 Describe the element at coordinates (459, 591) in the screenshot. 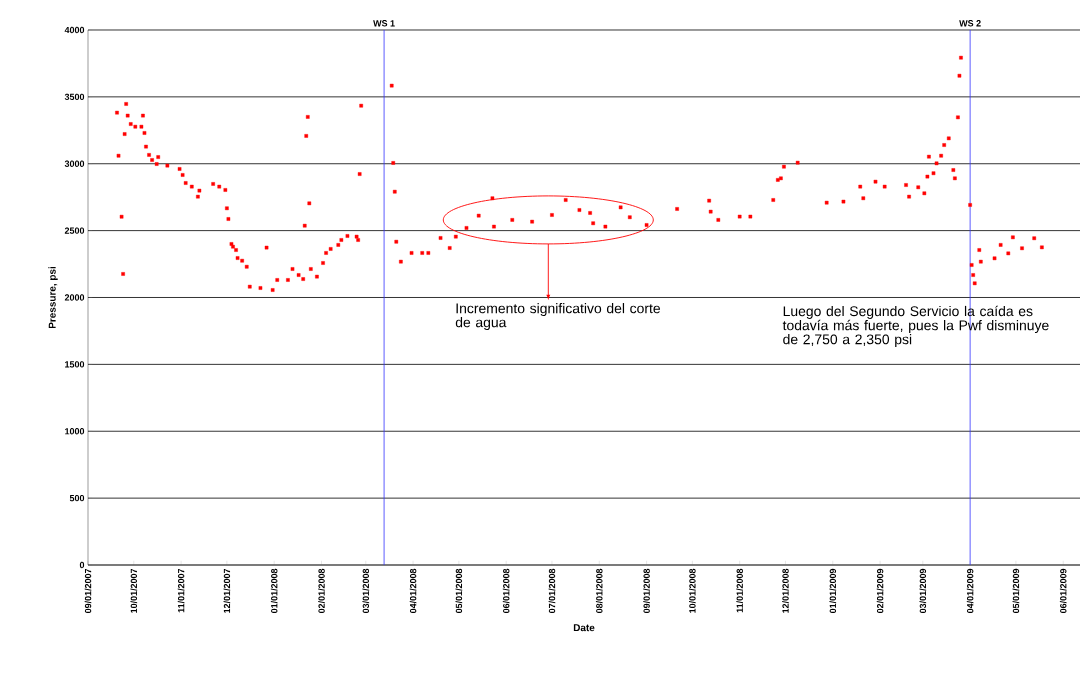

I see `x-tick-label: 05/01/2008` at that location.